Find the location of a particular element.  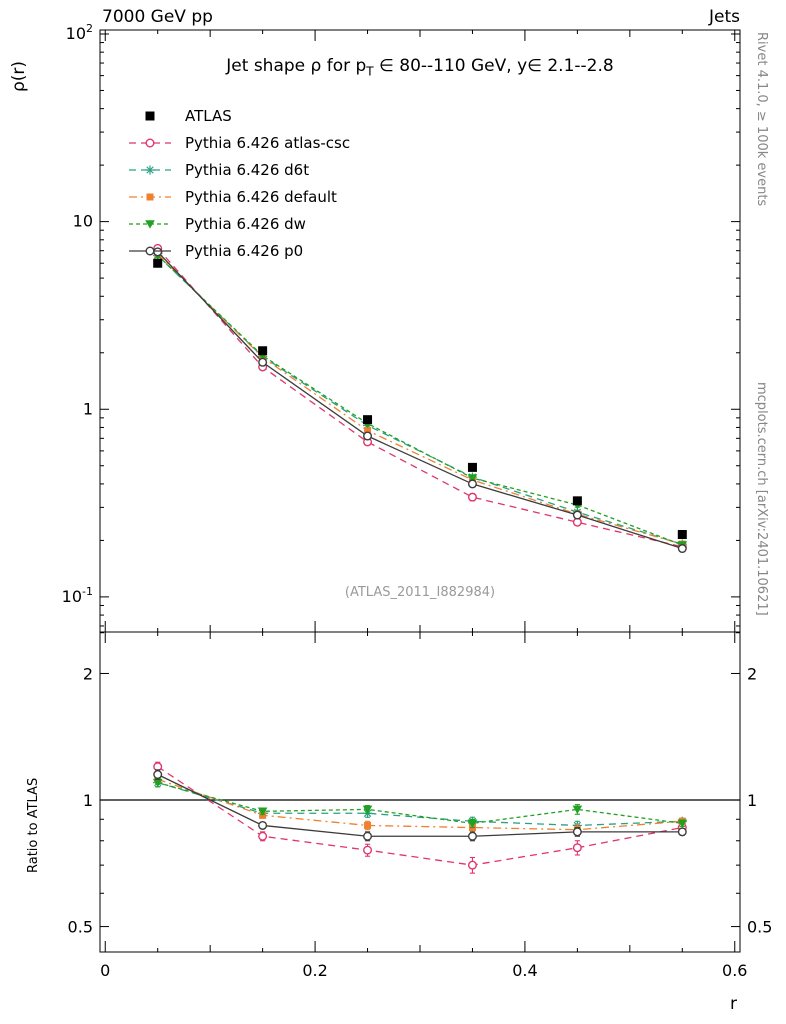

legend-item-pythia-6-426-d6t: Pythia 6.426 d6t is located at coordinates (238, 169).